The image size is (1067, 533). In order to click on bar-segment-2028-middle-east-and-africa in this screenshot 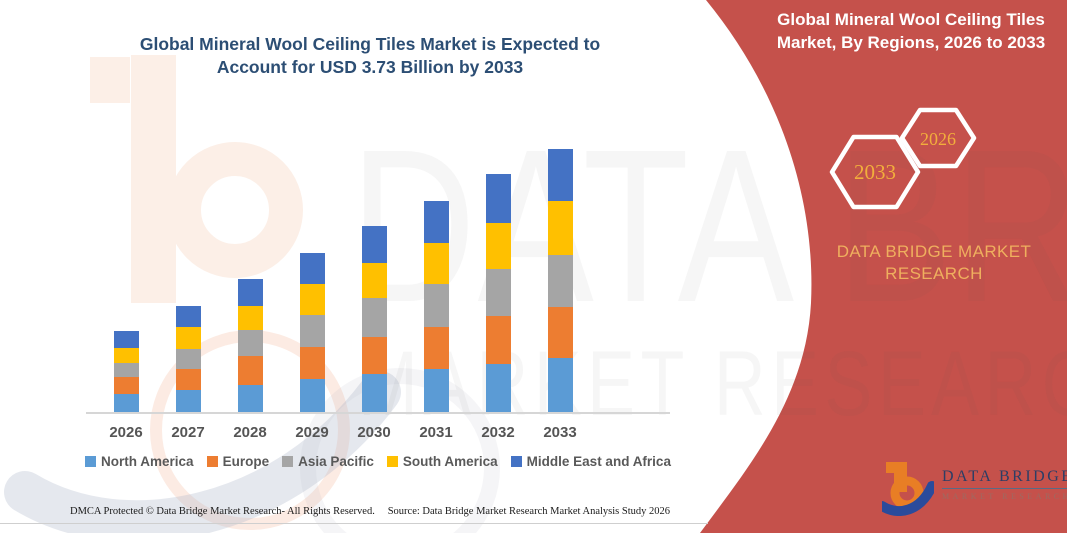, I will do `click(250, 292)`.